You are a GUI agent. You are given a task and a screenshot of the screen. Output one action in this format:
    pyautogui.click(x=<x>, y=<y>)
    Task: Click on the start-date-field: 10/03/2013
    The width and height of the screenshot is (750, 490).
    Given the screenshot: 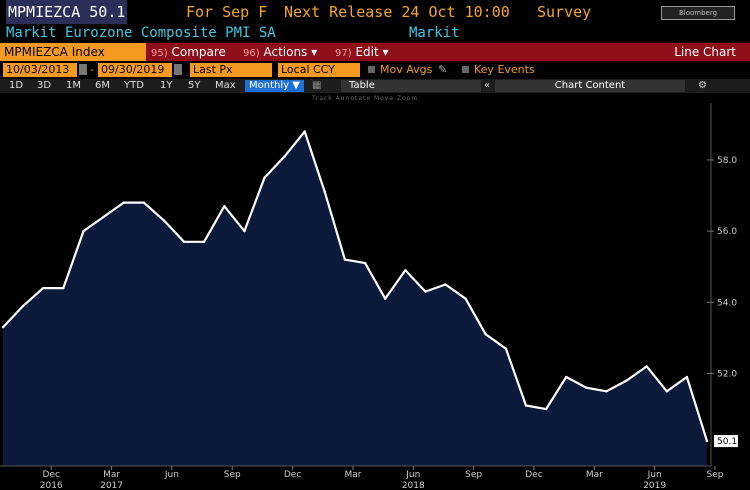 What is the action you would take?
    pyautogui.click(x=40, y=70)
    